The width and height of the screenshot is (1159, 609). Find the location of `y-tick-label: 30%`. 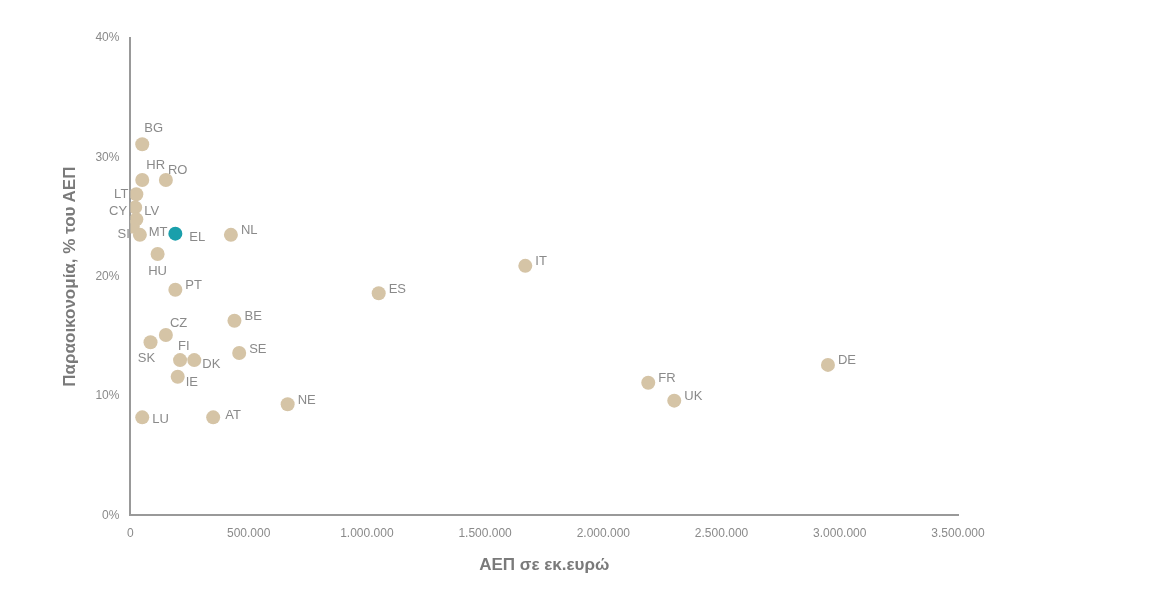

y-tick-label: 30% is located at coordinates (107, 156).